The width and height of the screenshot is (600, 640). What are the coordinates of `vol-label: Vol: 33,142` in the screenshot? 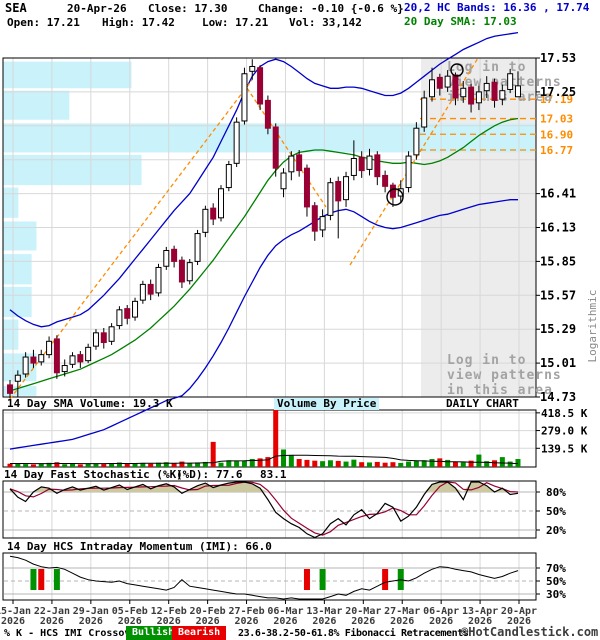 It's located at (325, 22).